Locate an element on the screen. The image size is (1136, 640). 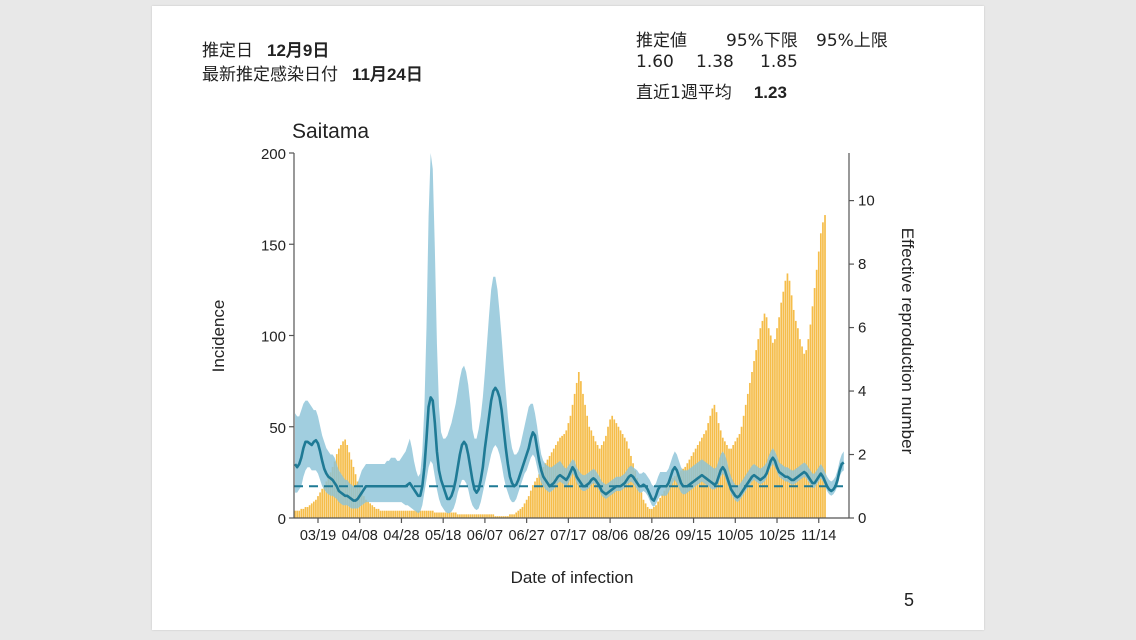
y-right-tick-label: 0 is located at coordinates (862, 518).